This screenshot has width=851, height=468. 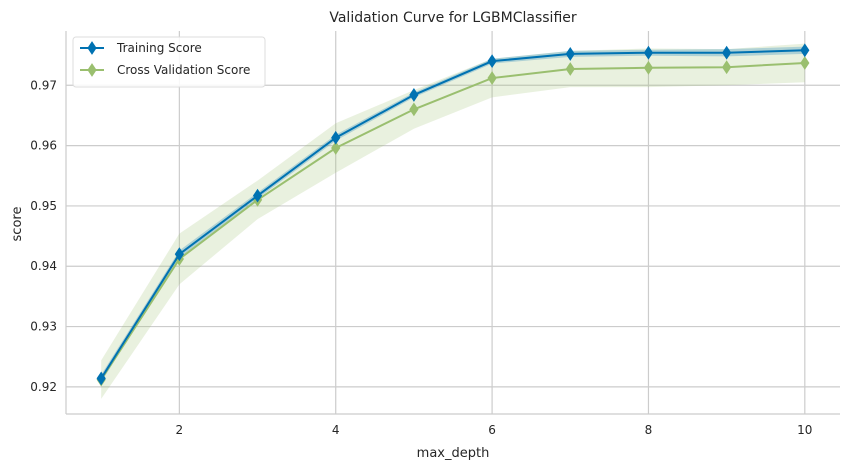 I want to click on y-tick-label: 0.92, so click(x=43, y=387).